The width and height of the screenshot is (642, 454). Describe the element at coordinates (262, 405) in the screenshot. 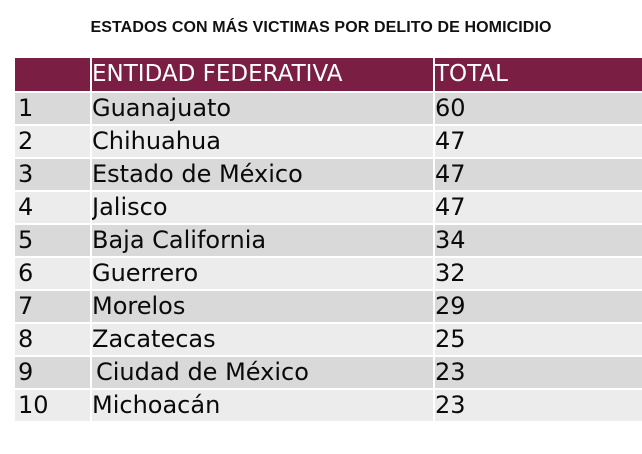

I see `row-state: Michoacán` at that location.